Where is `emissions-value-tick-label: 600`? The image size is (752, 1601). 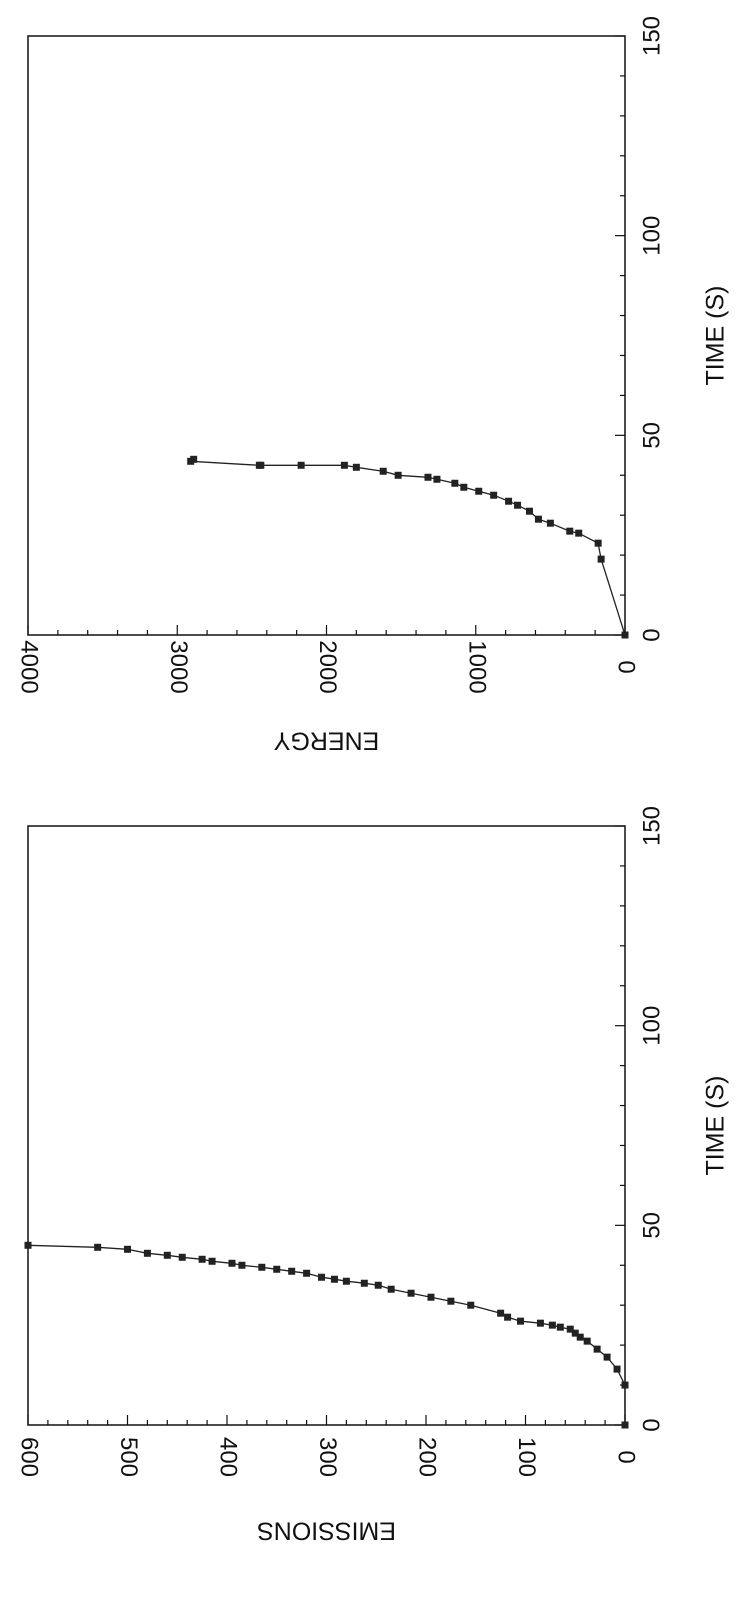
emissions-value-tick-label: 600 is located at coordinates (29, 1457).